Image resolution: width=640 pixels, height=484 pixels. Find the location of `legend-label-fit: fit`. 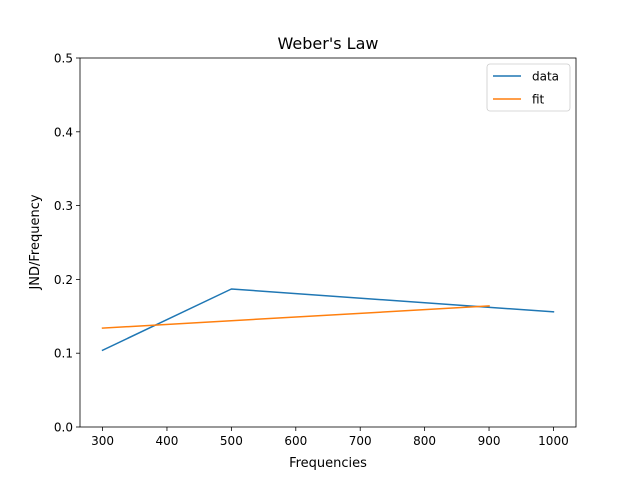

legend-label-fit: fit is located at coordinates (538, 100).